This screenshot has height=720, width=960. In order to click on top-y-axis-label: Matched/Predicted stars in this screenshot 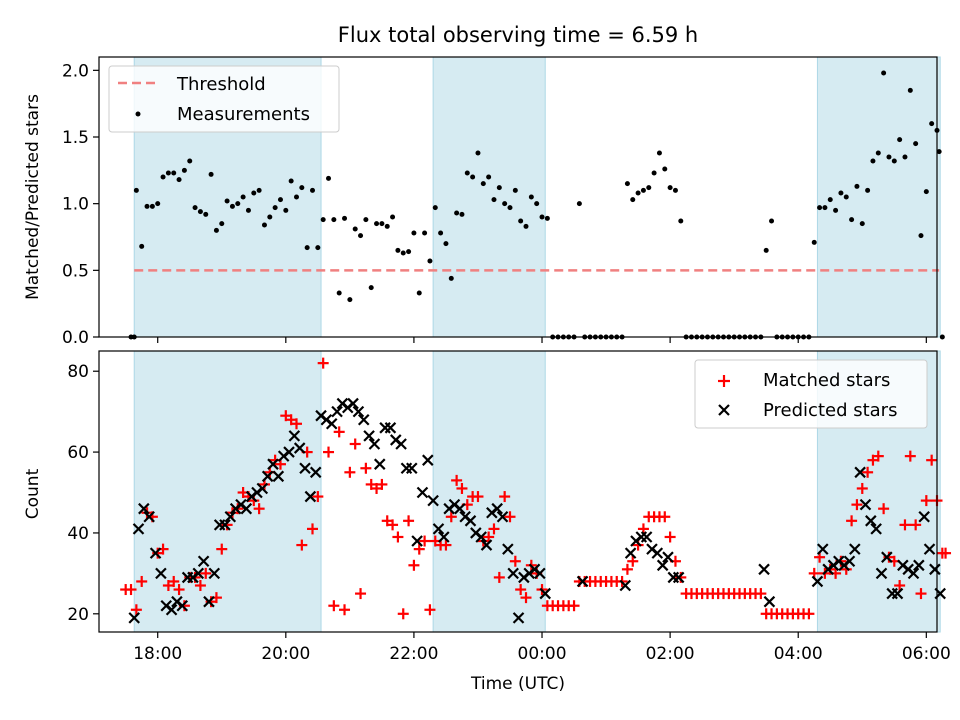, I will do `click(33, 197)`.